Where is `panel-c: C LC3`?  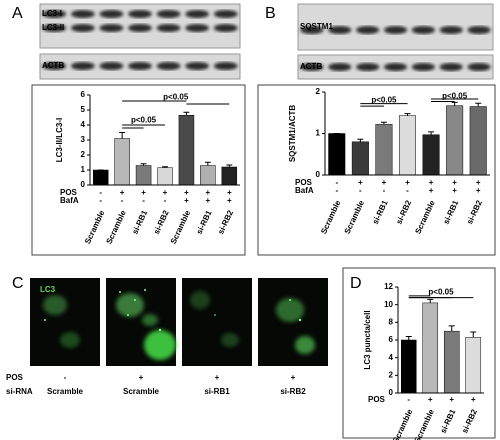 panel-c: C LC3 is located at coordinates (170, 320).